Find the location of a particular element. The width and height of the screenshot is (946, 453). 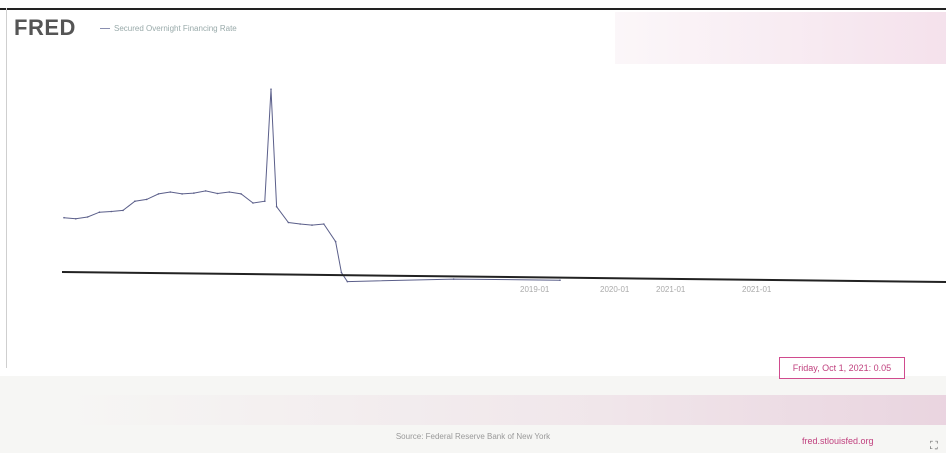

x-axis-line is located at coordinates (503, 277).